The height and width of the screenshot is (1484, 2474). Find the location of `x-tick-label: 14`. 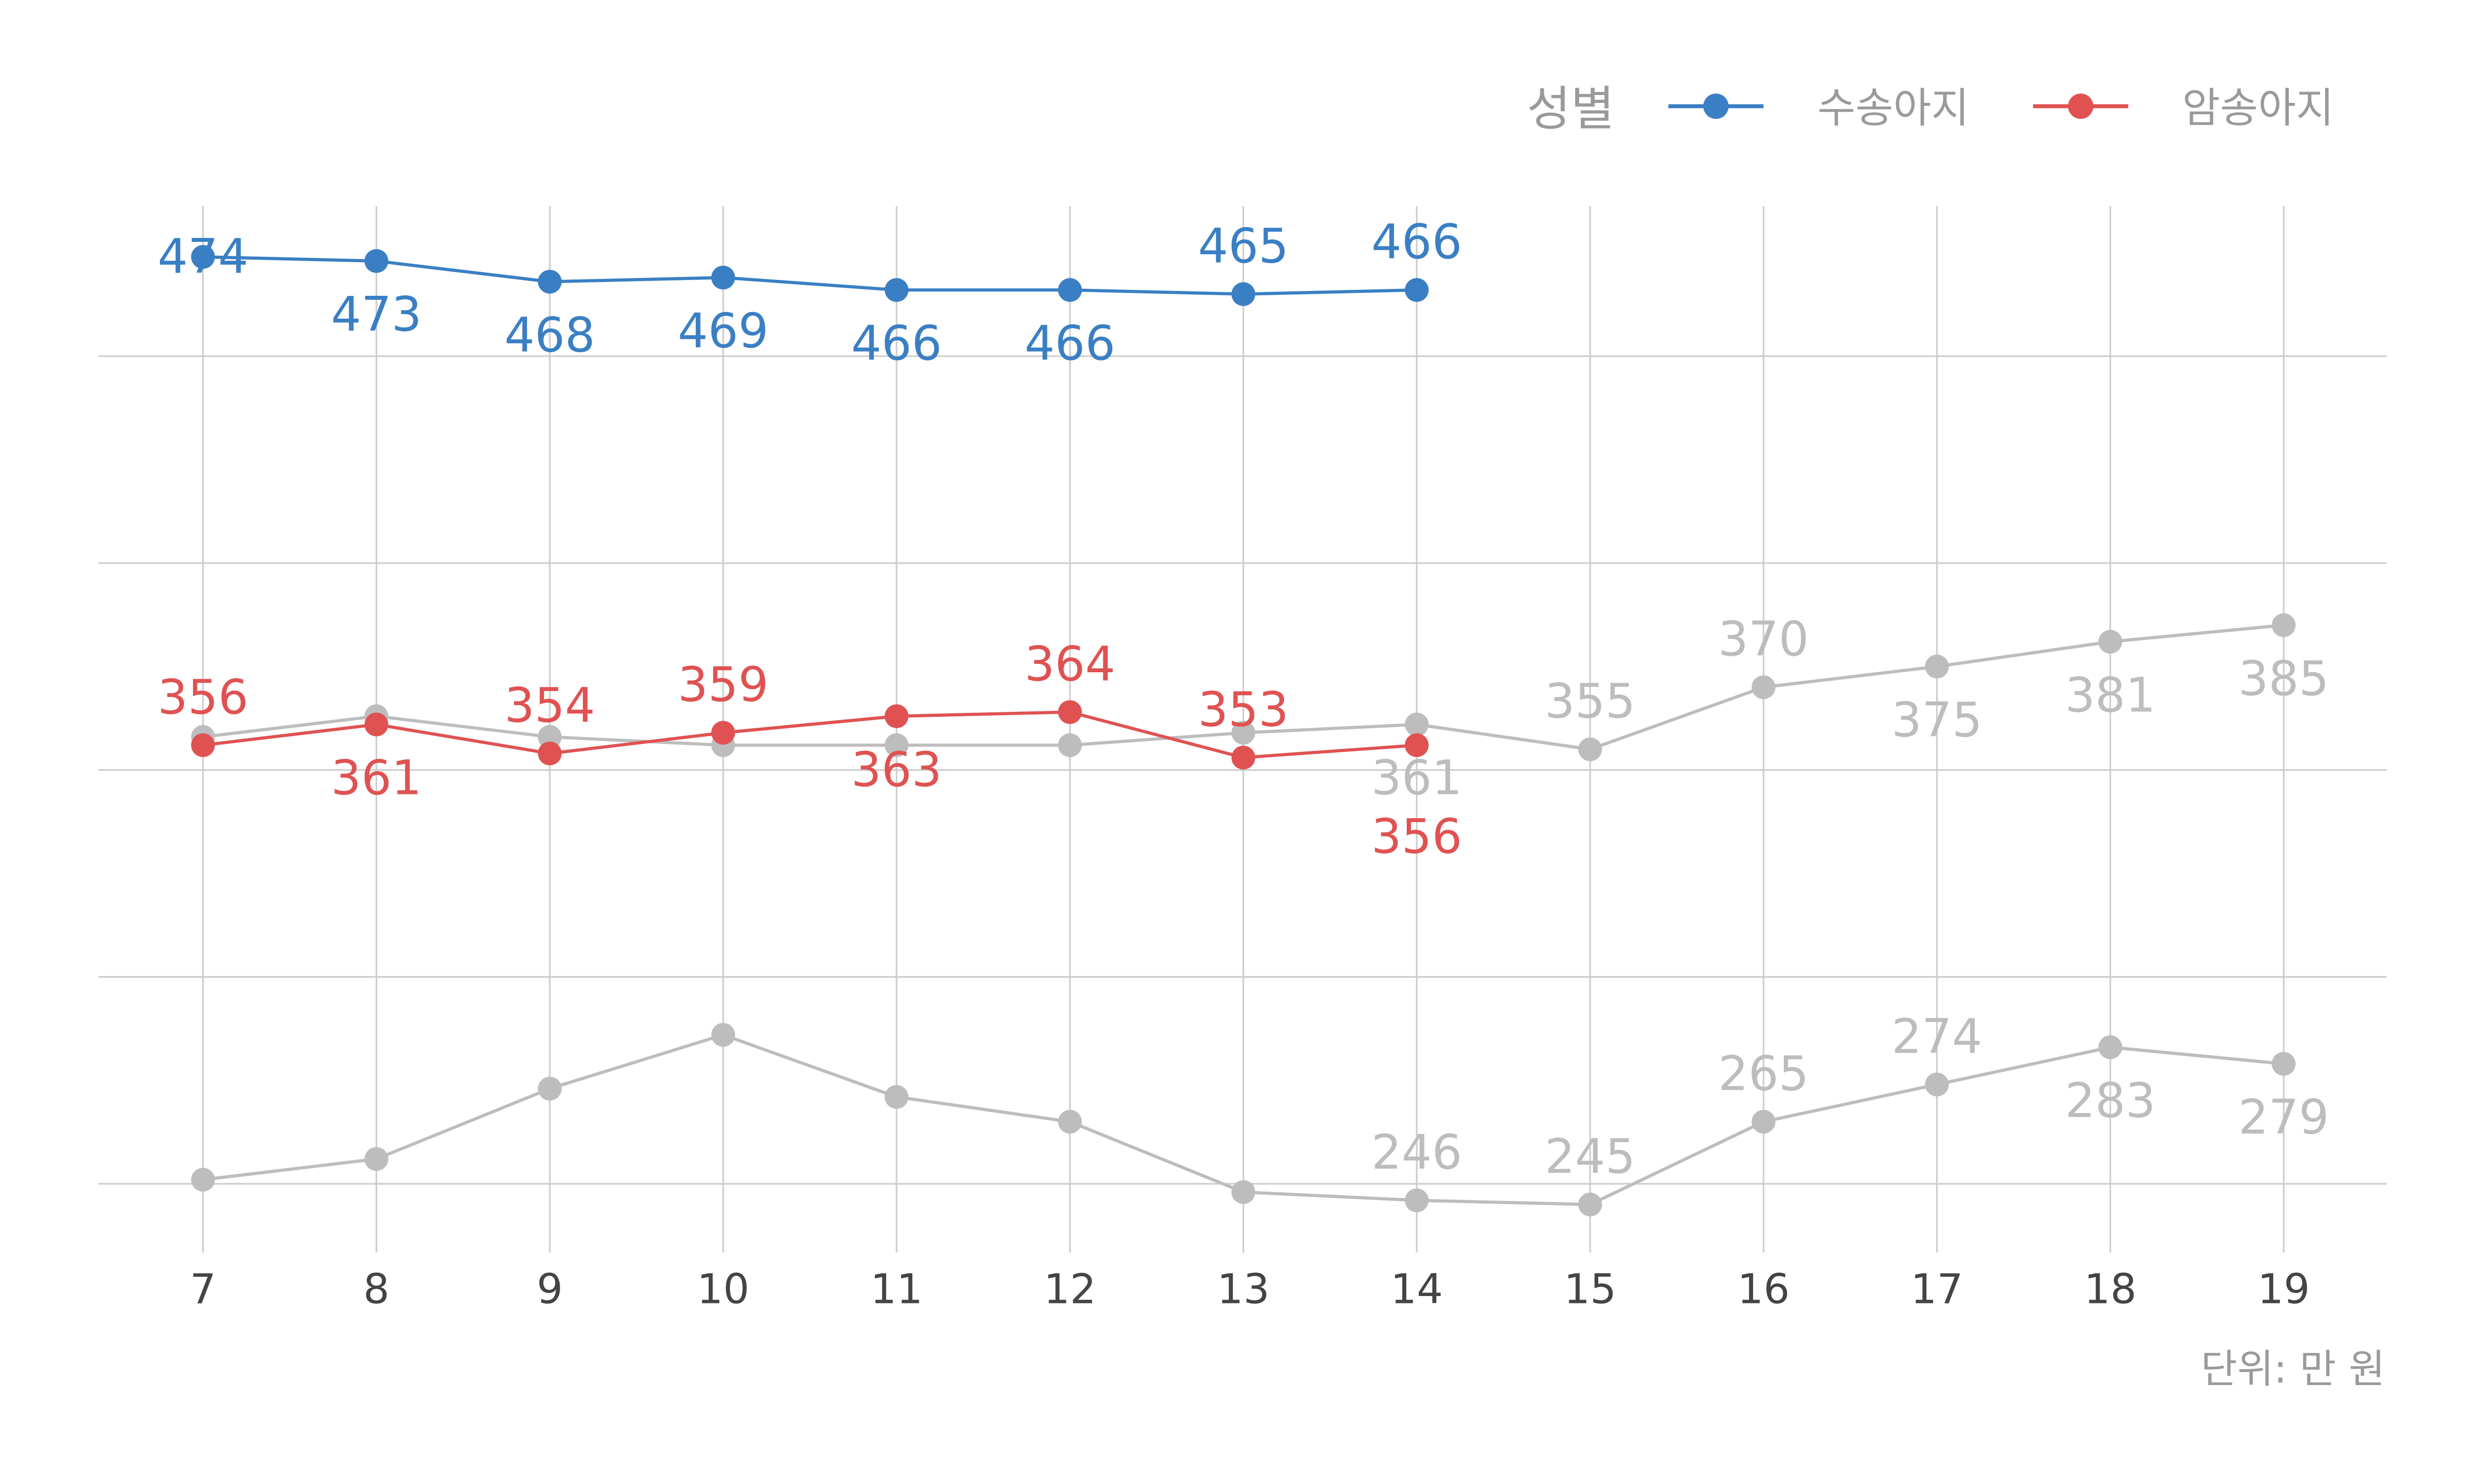

x-tick-label: 14 is located at coordinates (1416, 1289).